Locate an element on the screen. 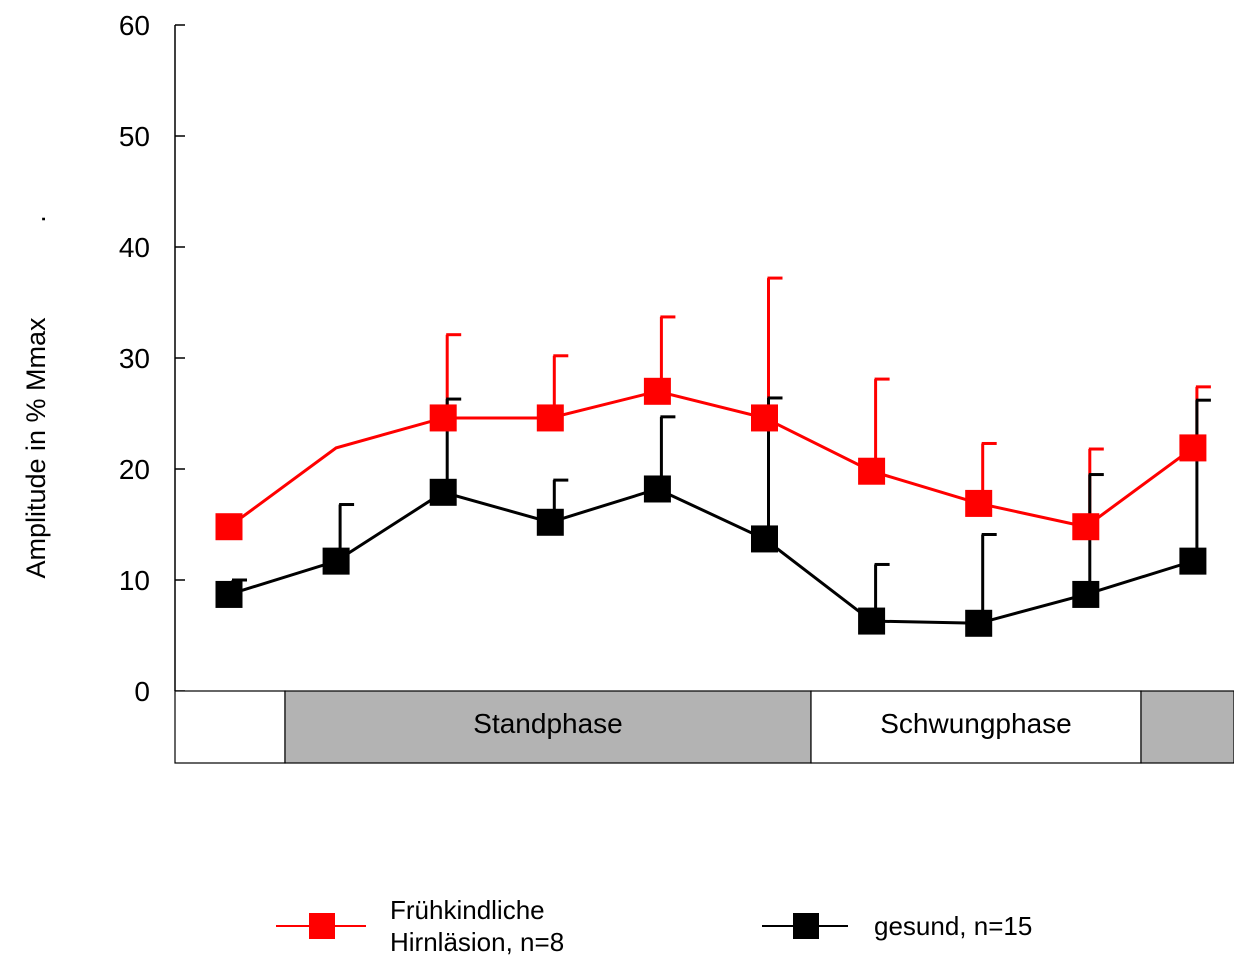 This screenshot has width=1234, height=963. y-tick-label: 20 is located at coordinates (134, 469).